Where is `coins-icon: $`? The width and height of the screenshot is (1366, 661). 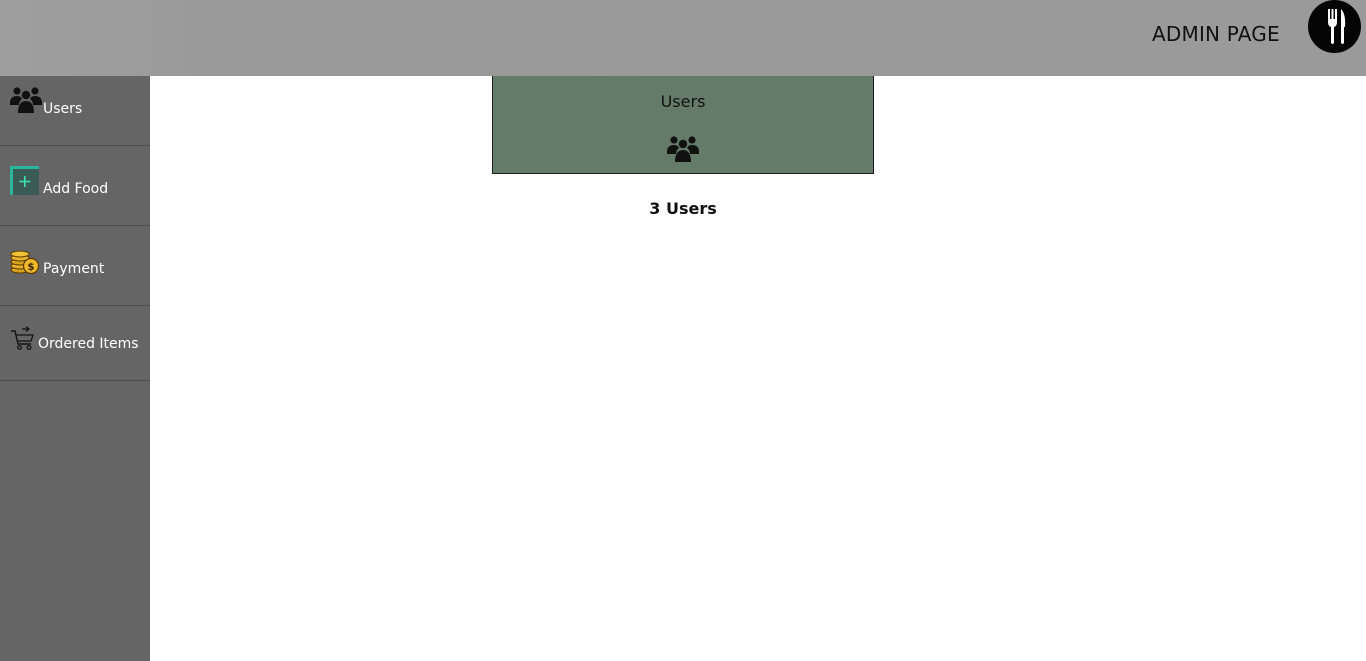
coins-icon: $ is located at coordinates (25, 264).